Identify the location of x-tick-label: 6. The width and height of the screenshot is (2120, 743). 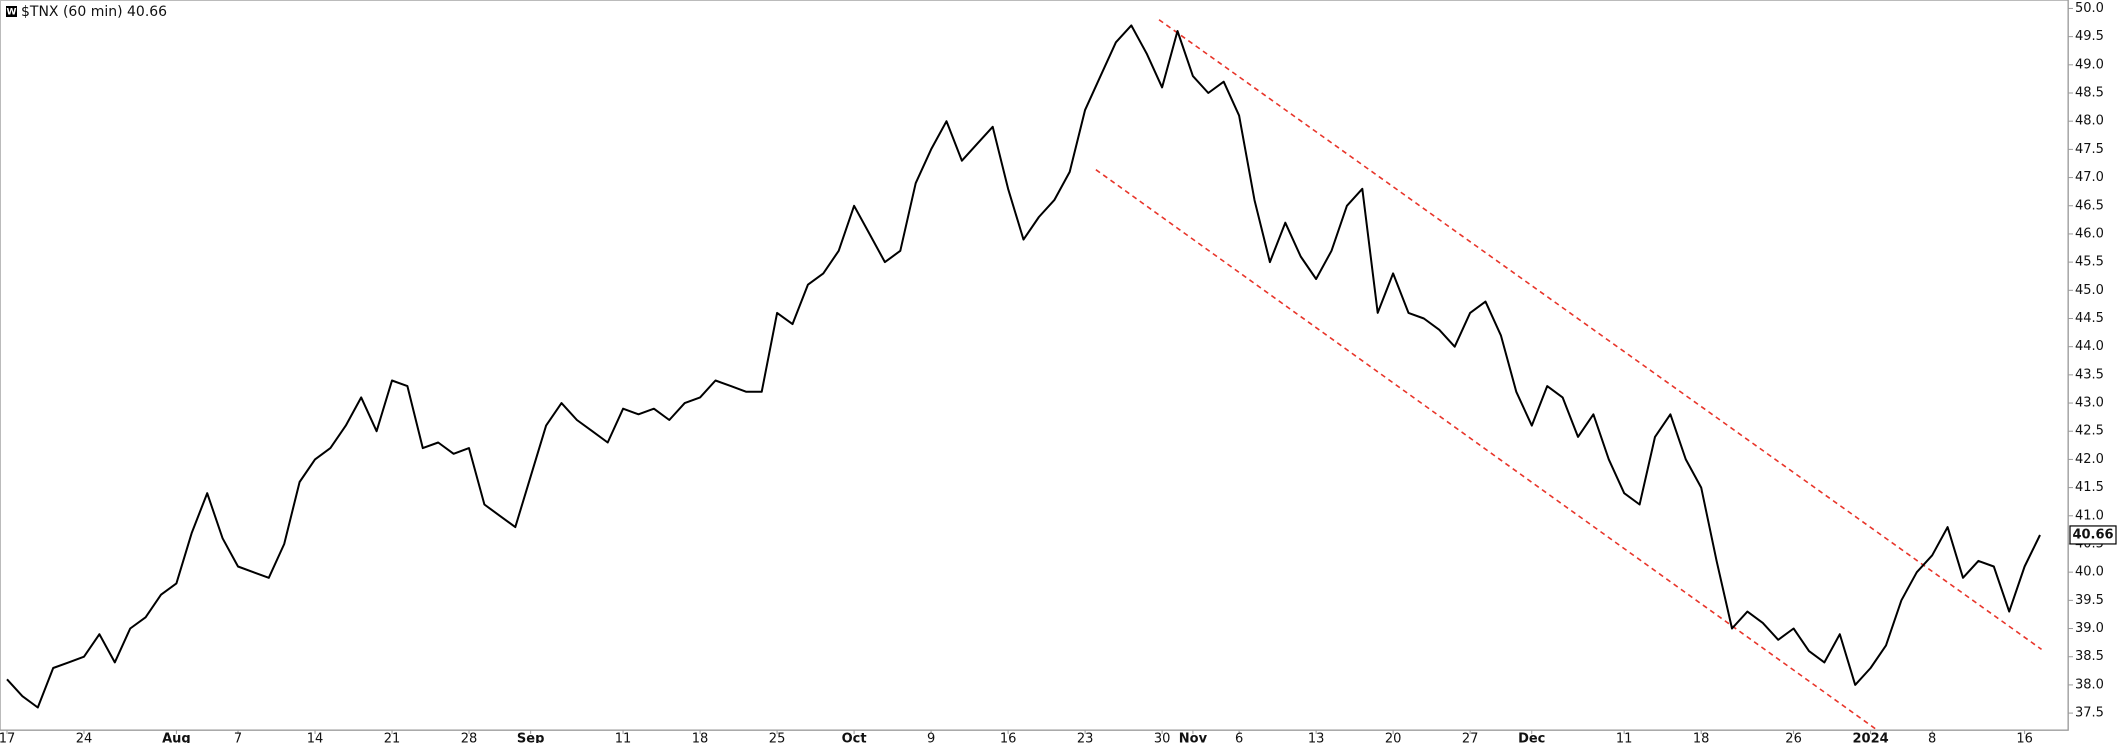
(1239, 737).